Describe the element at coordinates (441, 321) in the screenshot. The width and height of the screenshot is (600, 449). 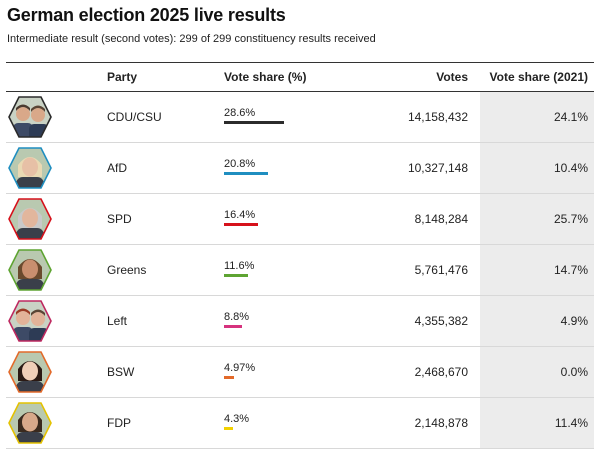
I see `votes-count: 4,355,382` at that location.